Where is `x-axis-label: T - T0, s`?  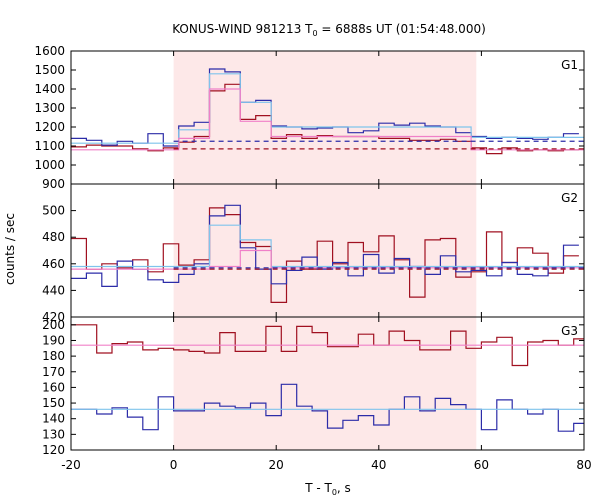 x-axis-label: T - T0, s is located at coordinates (327, 489).